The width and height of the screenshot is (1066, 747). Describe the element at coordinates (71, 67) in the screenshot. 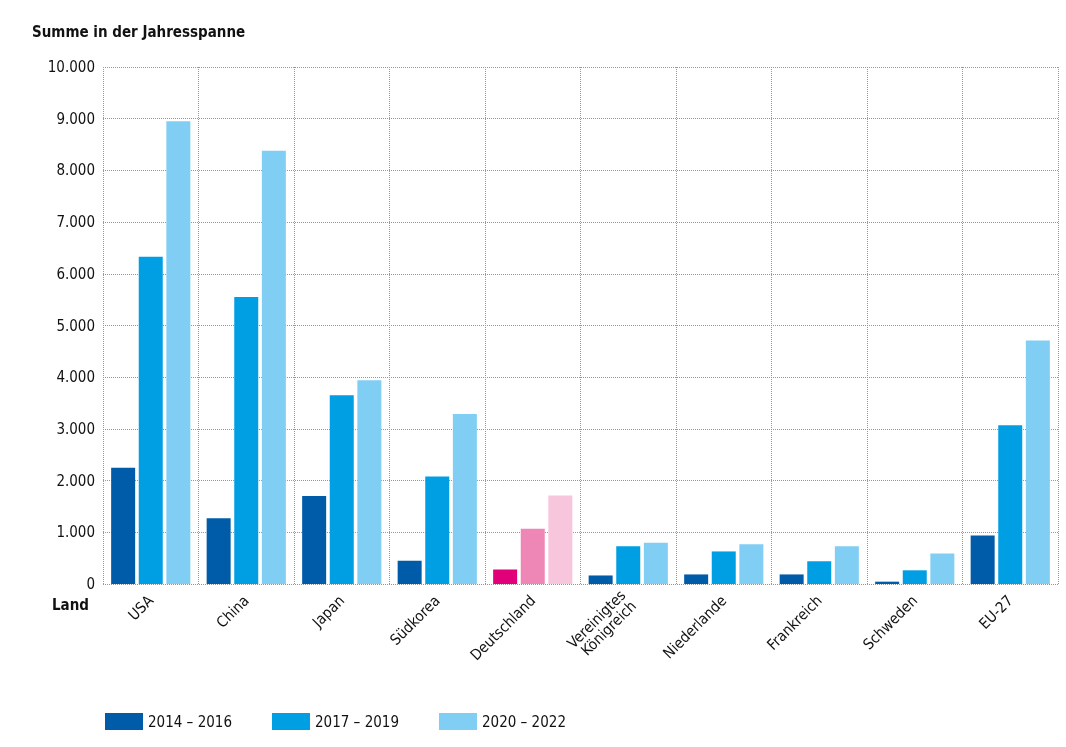

I see `y-tick-label: 10.000` at that location.